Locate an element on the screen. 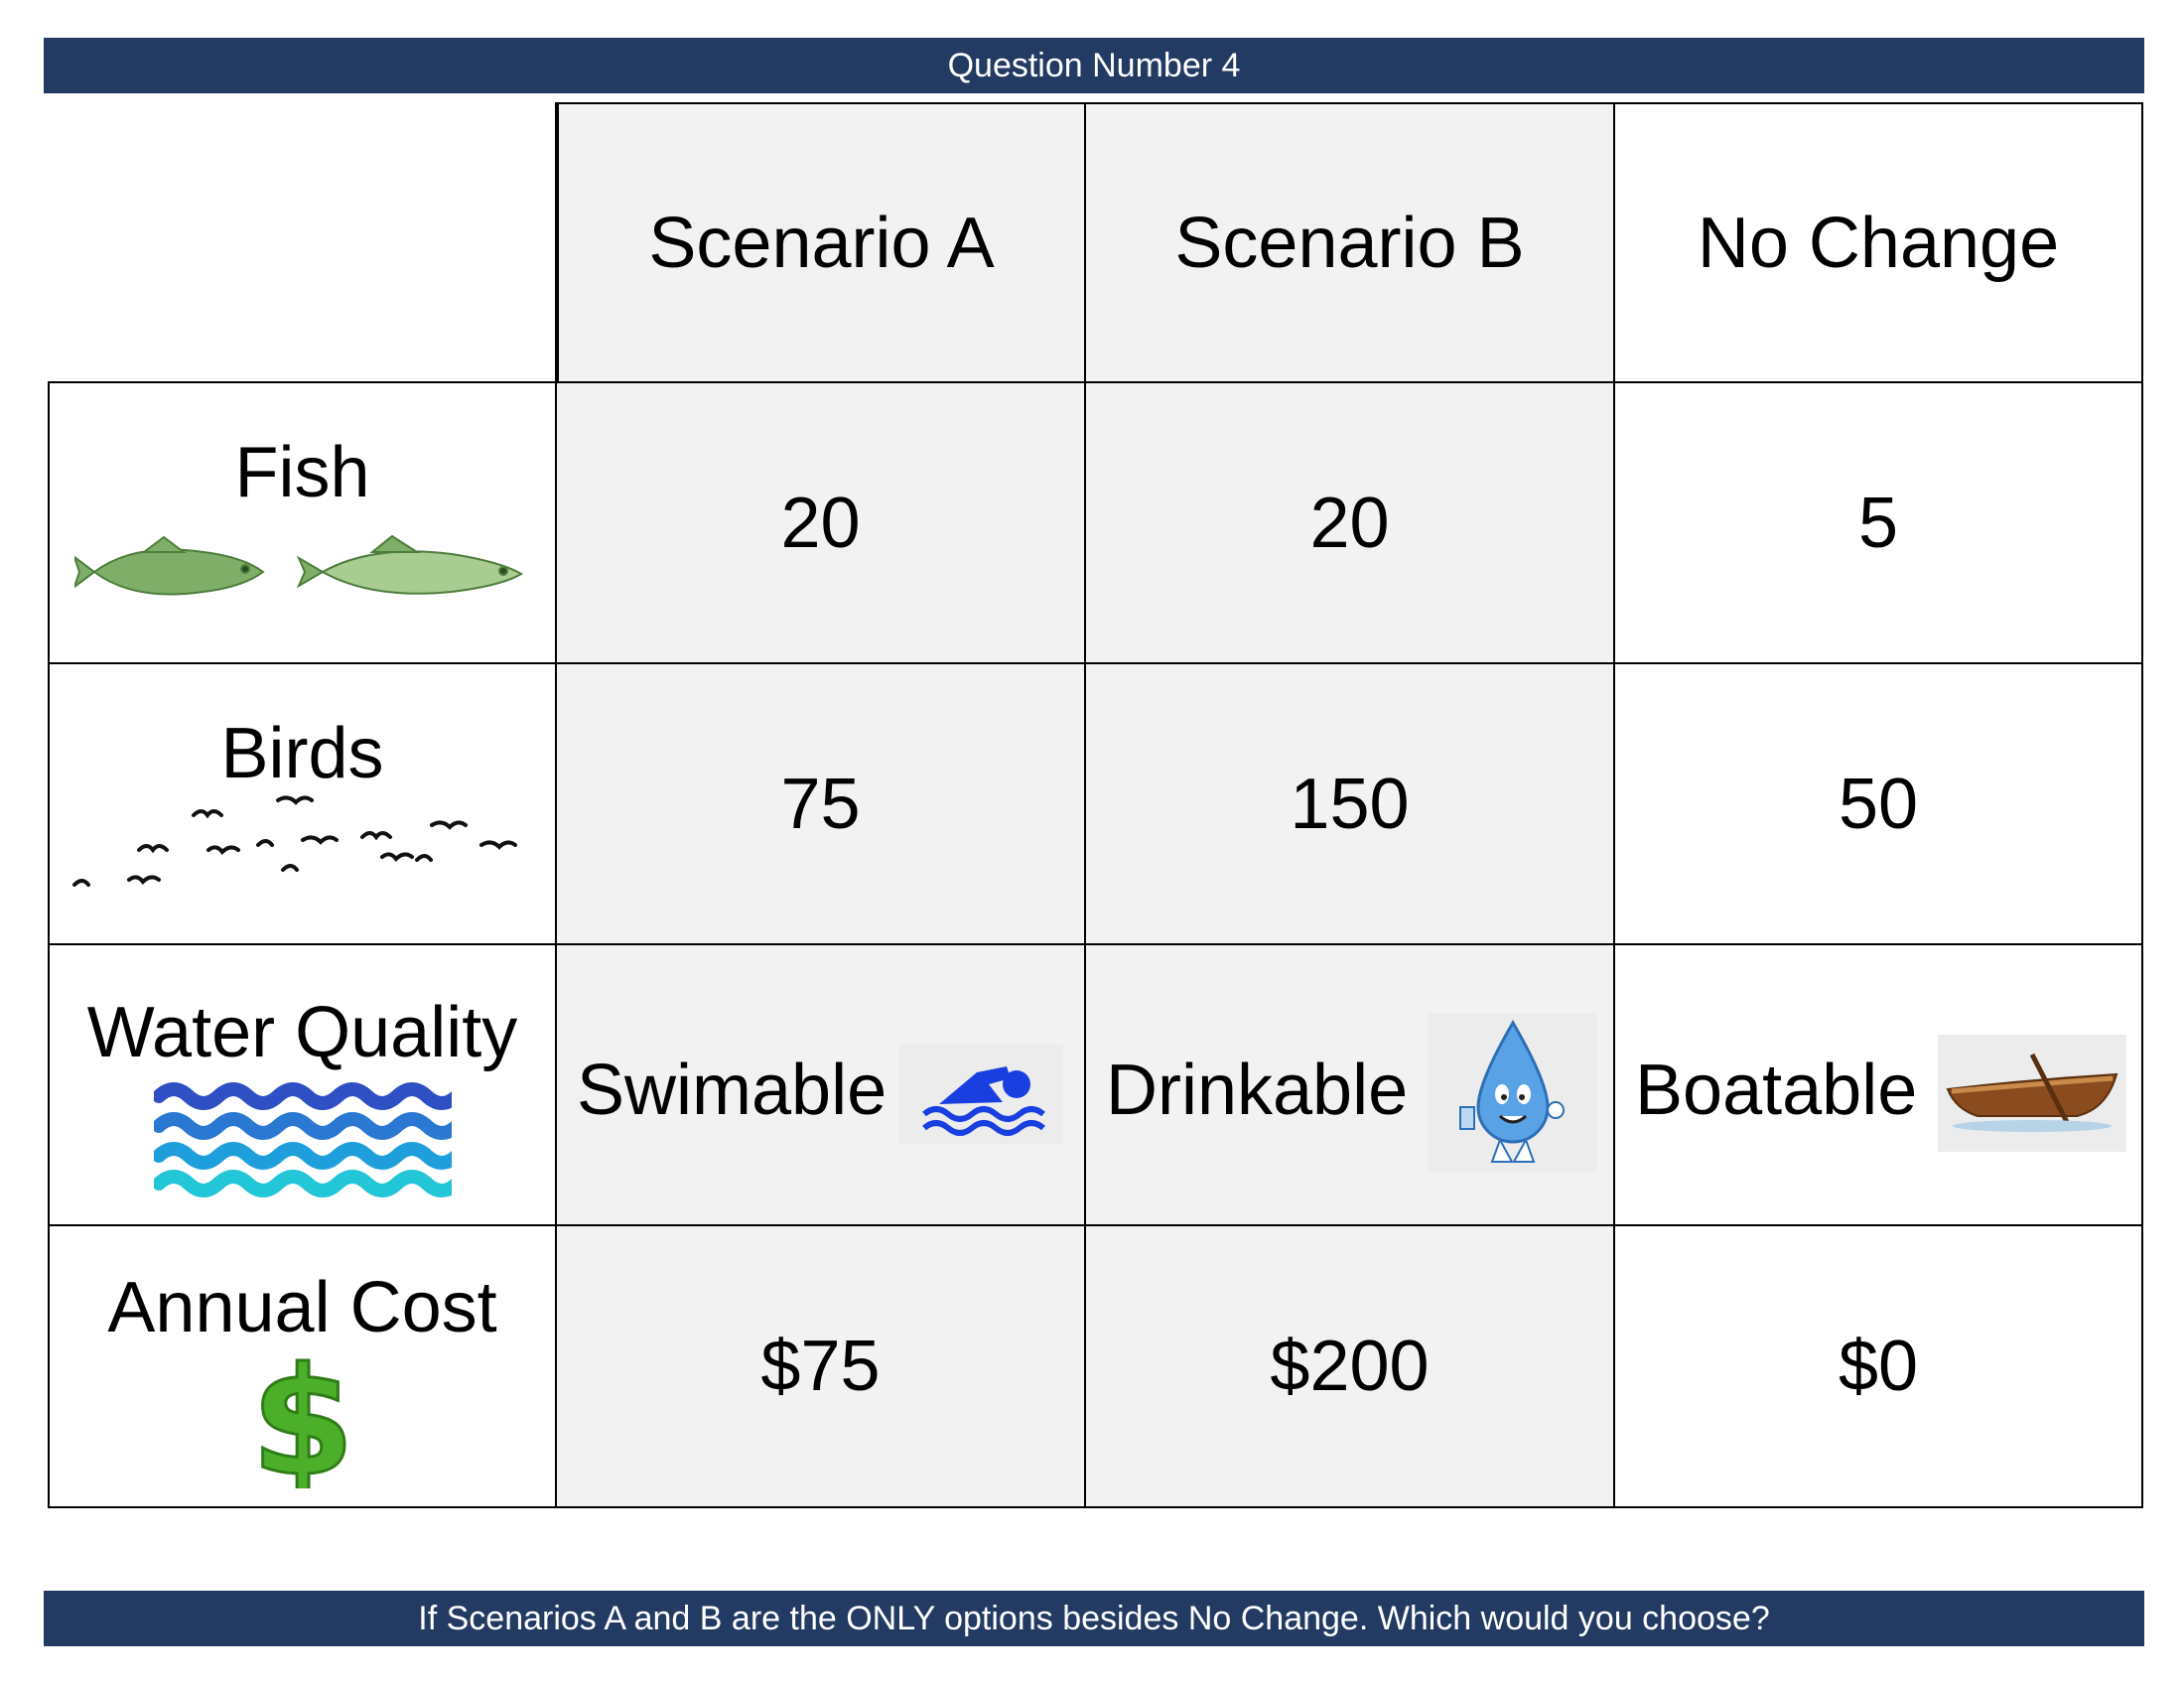 The width and height of the screenshot is (2184, 1688). swimmer-icon is located at coordinates (981, 1094).